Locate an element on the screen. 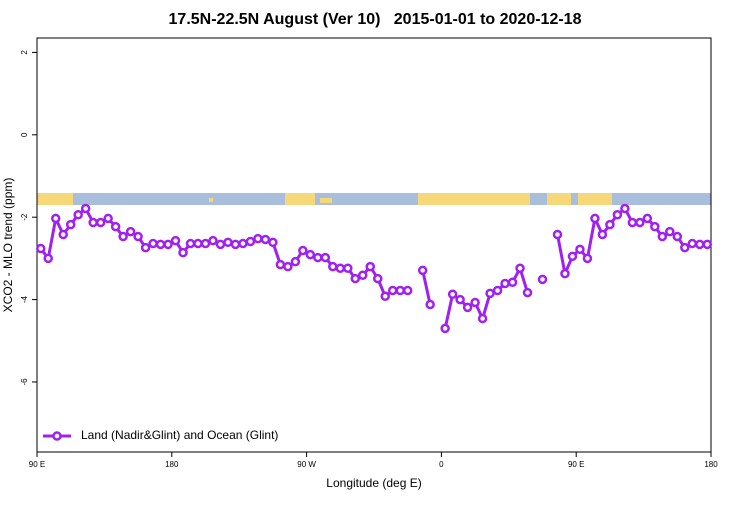 This screenshot has width=750, height=505. y-tick-label: 0 is located at coordinates (24, 134).